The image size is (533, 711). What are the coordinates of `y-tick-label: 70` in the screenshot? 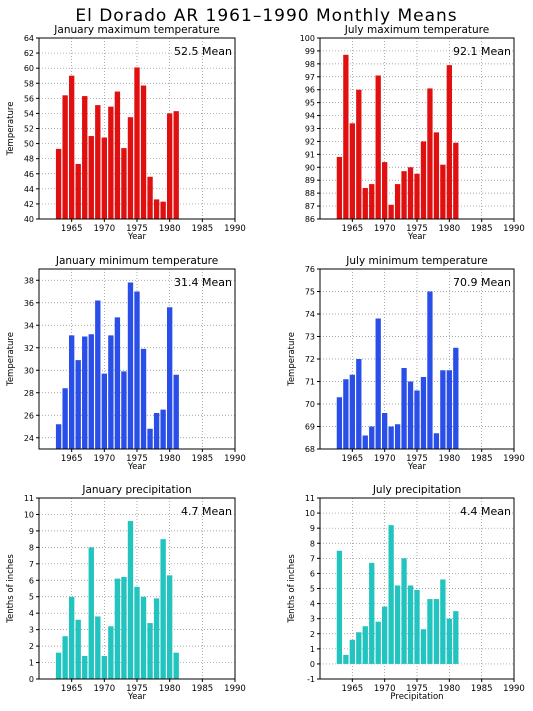 It's located at (310, 404).